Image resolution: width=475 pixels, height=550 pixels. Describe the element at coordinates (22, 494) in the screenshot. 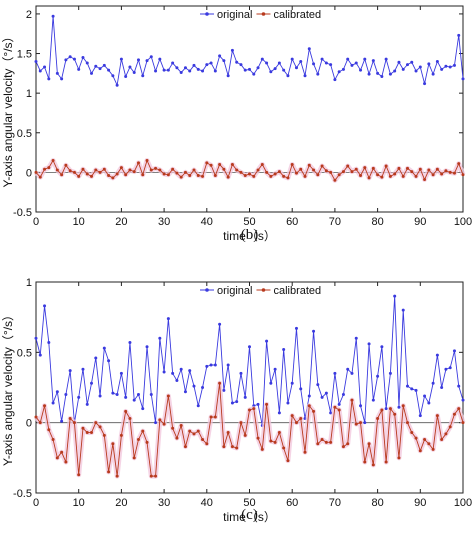

I see `y-tick-label: -0.5` at that location.